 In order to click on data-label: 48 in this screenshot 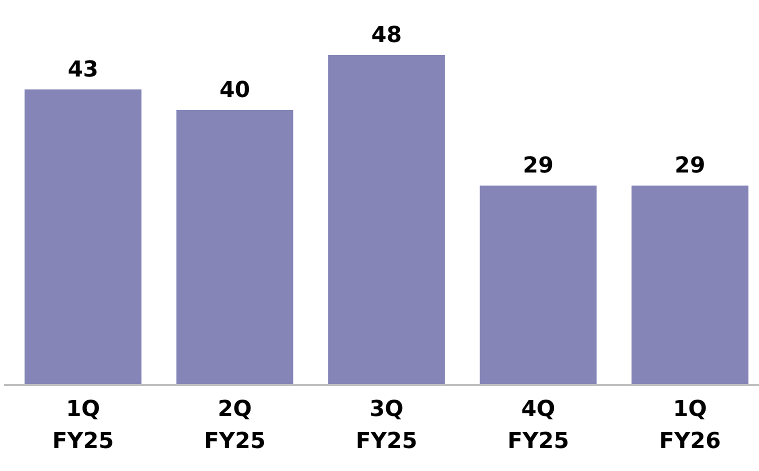, I will do `click(386, 35)`.